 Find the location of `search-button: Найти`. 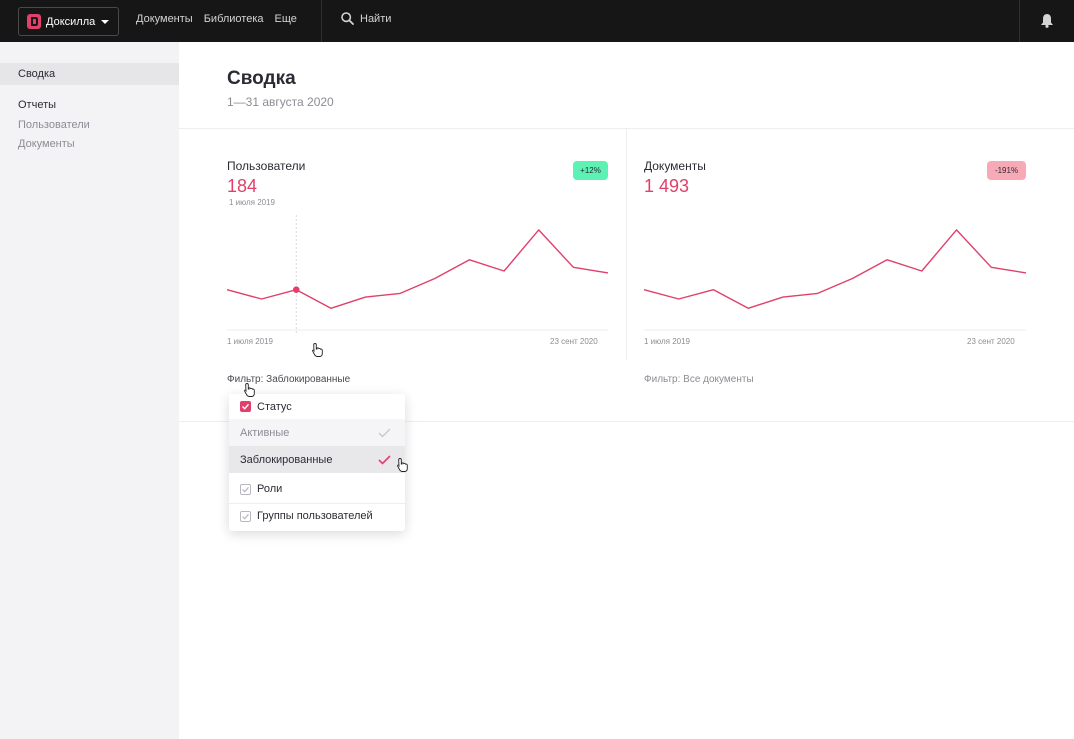

search-button: Найти is located at coordinates (366, 18).